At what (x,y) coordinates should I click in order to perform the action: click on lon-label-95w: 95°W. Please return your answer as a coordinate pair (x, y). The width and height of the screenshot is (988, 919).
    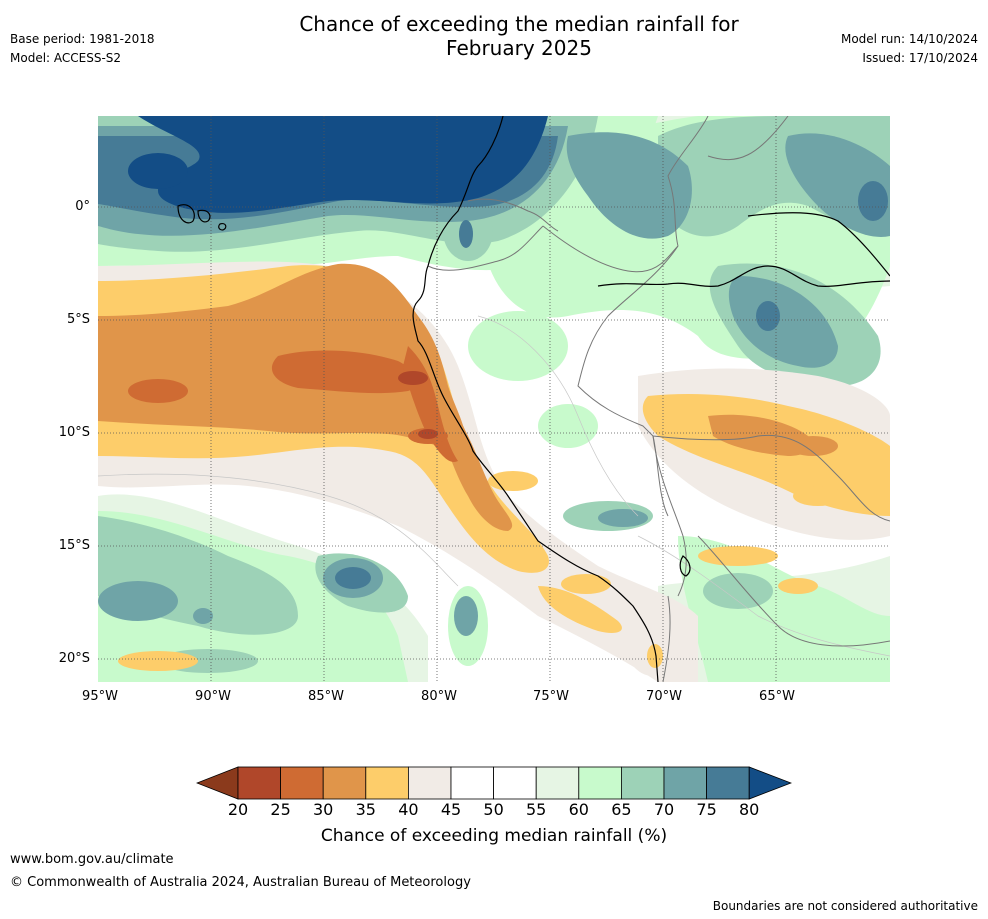
    Looking at the image, I should click on (100, 696).